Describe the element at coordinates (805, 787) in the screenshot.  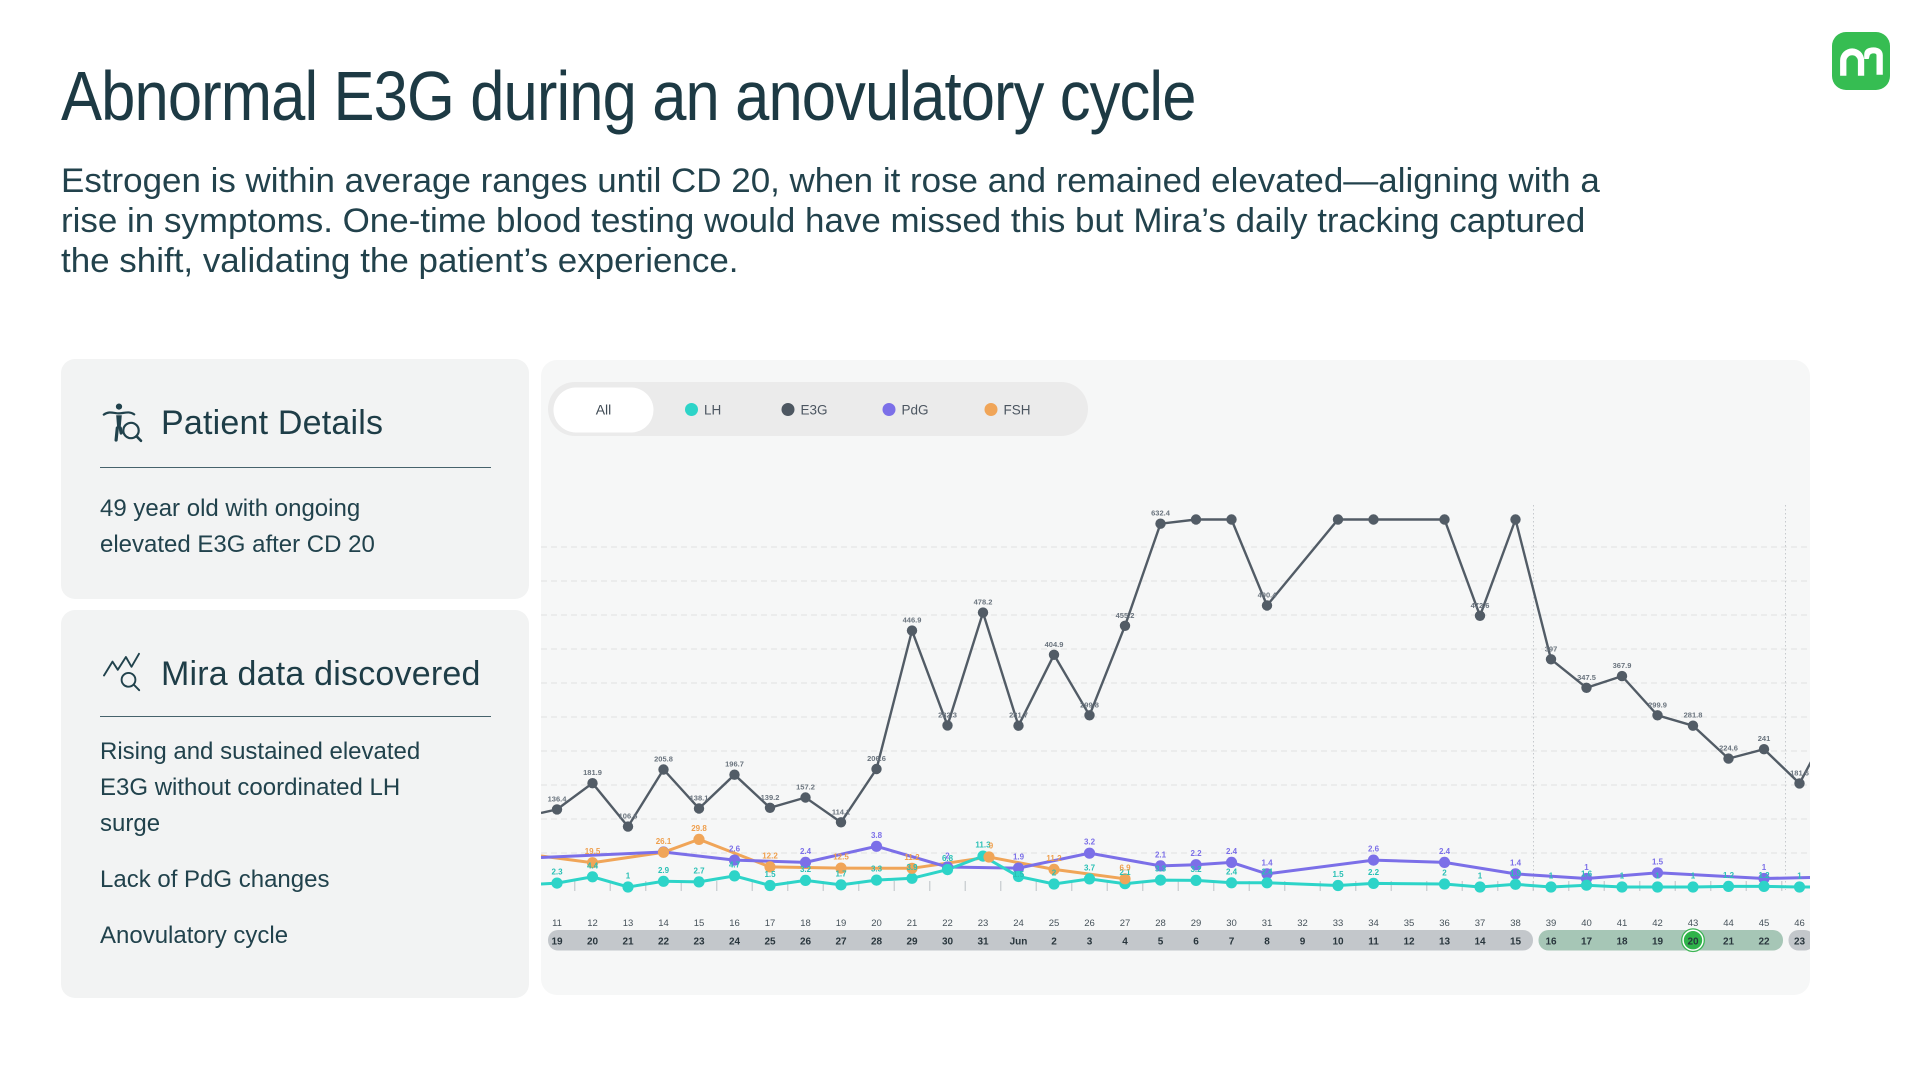
I see `svg-text: 157.2` at that location.